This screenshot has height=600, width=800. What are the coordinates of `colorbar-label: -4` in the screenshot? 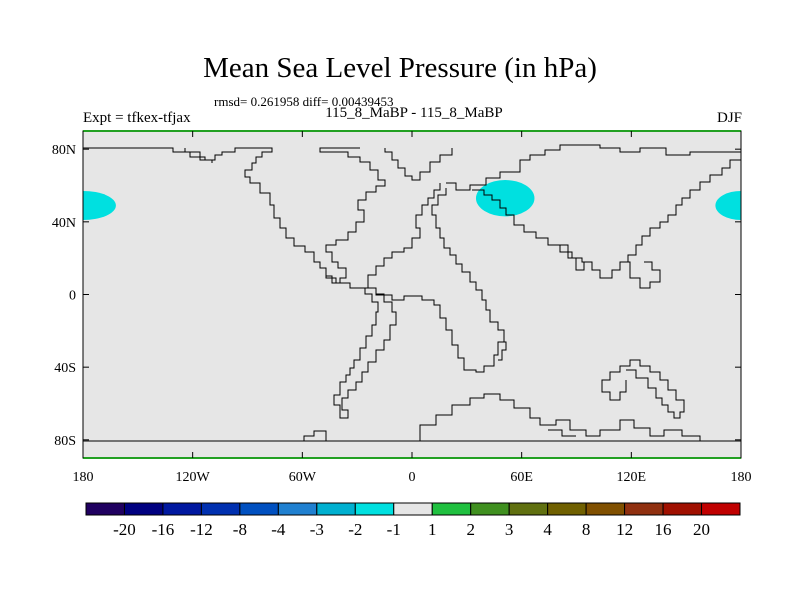 It's located at (278, 529).